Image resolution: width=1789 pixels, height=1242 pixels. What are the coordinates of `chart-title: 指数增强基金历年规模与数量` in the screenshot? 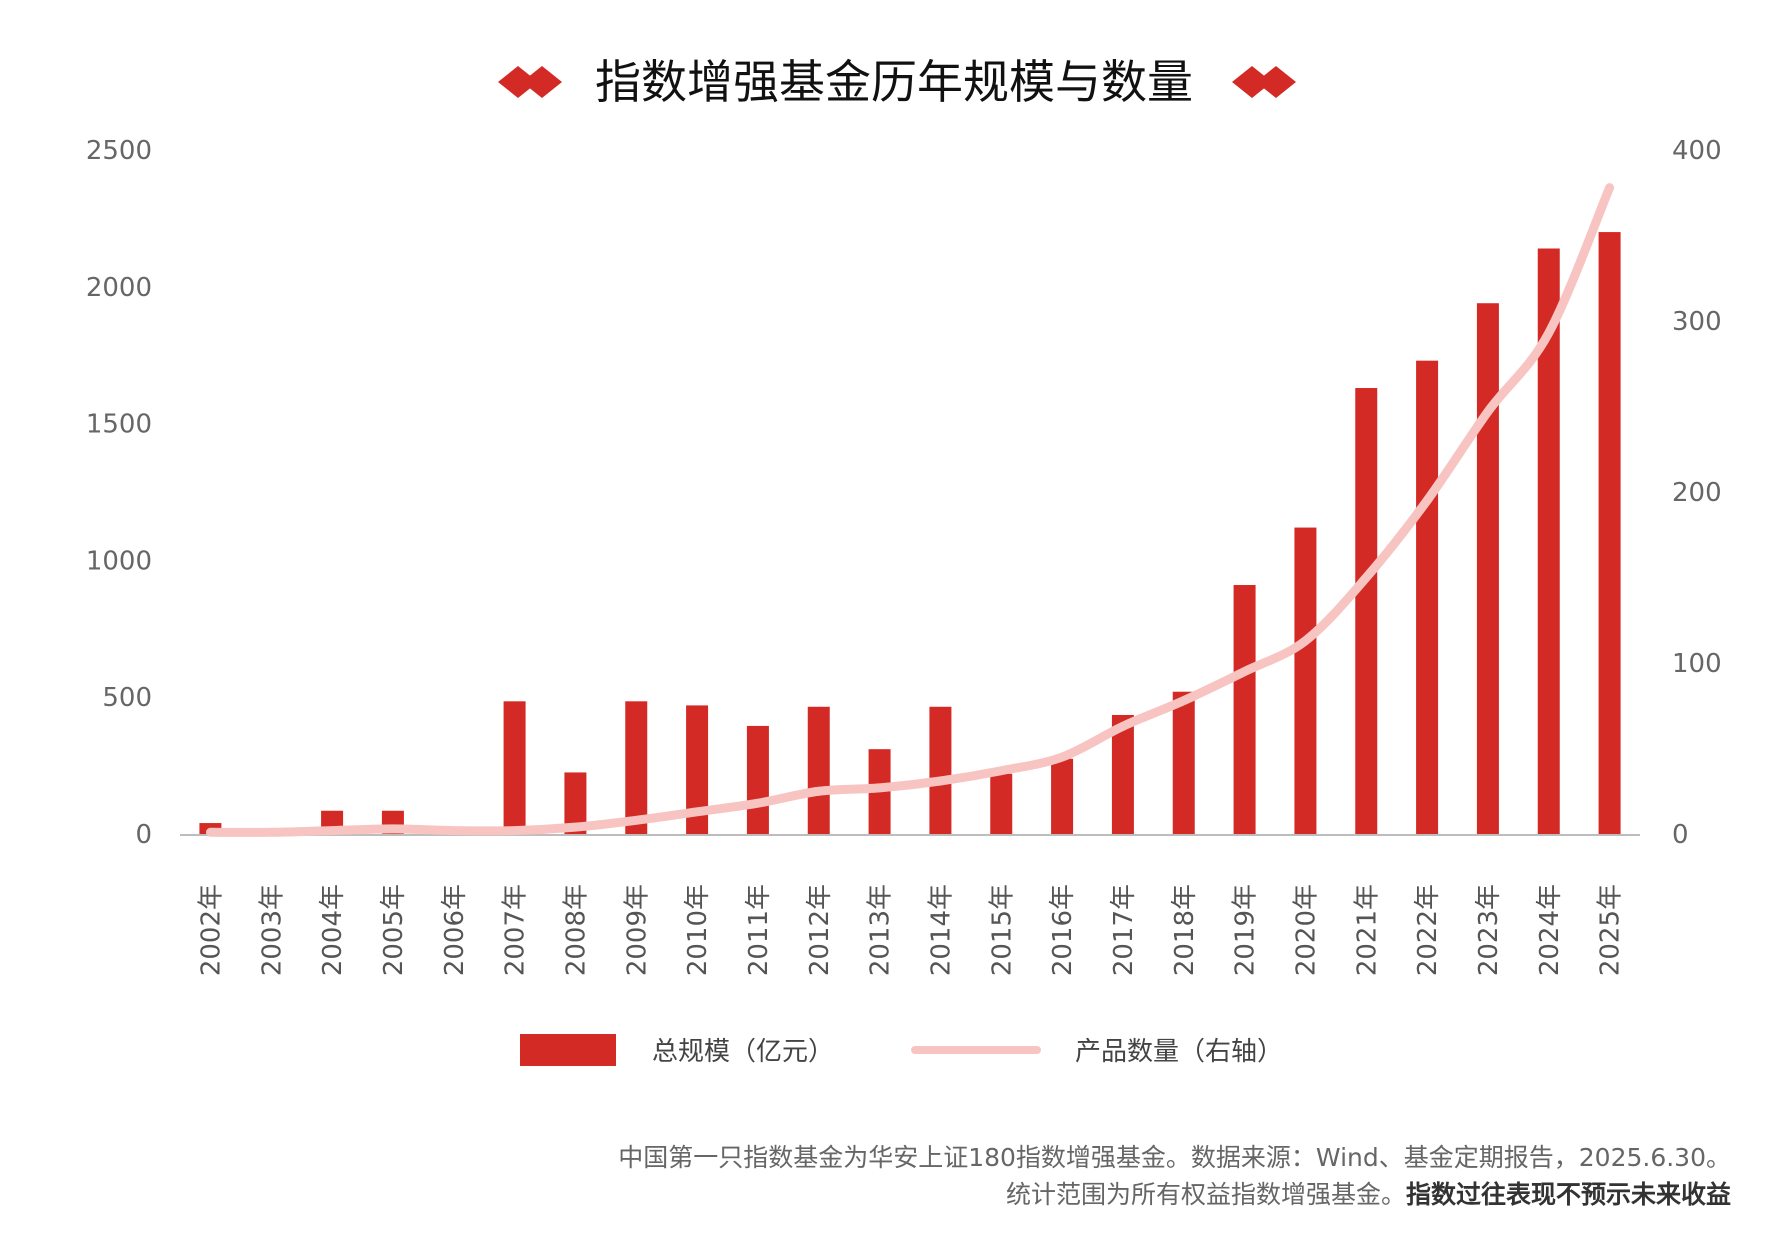 It's located at (894, 82).